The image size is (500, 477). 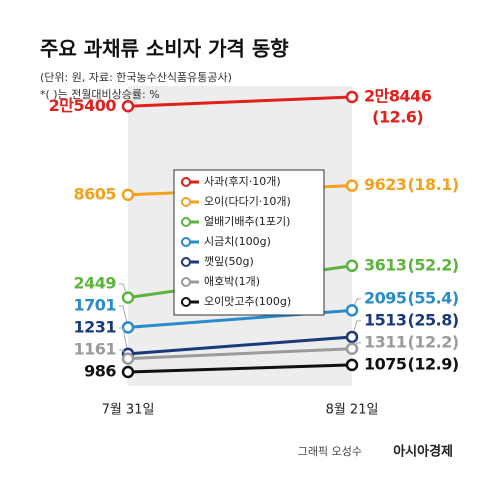 I want to click on x-tick-label: 7월 31일, so click(x=128, y=410).